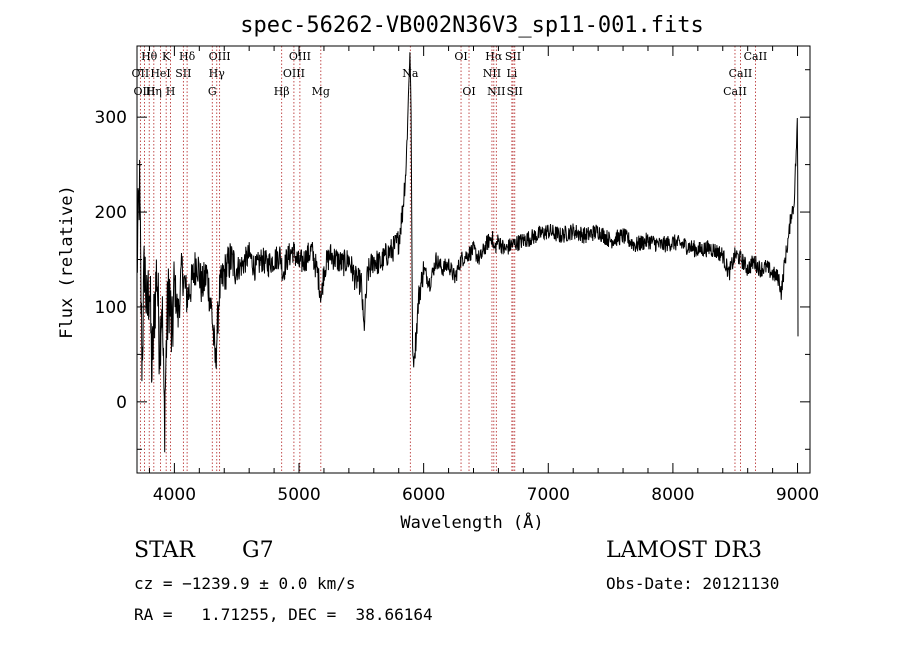 The height and width of the screenshot is (649, 900). I want to click on object-subclass: G7, so click(258, 550).